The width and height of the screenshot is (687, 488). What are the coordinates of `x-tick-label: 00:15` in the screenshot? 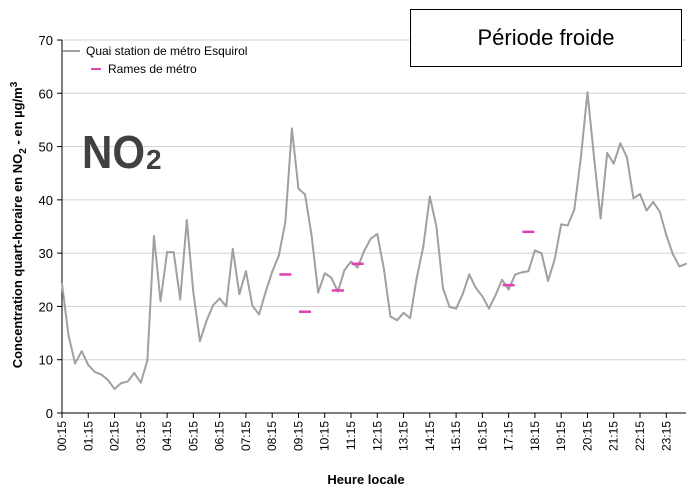 It's located at (62, 436).